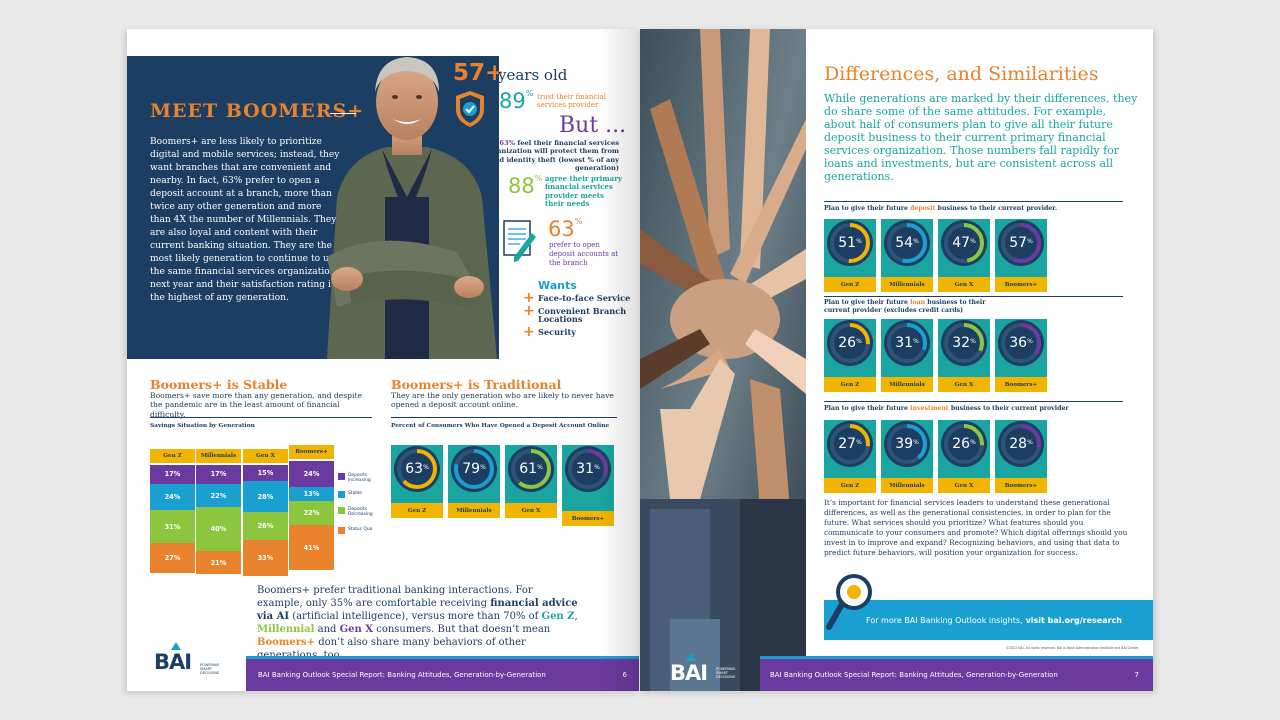 Image resolution: width=1280 pixels, height=720 pixels. What do you see at coordinates (360, 529) in the screenshot?
I see `legend-label: Status Quo` at bounding box center [360, 529].